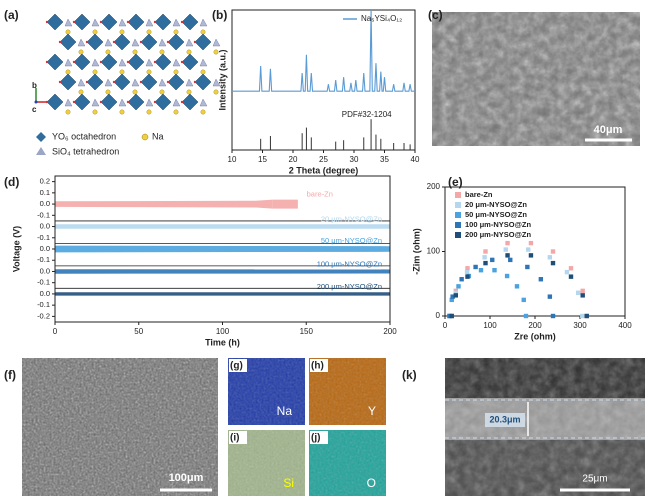  I want to click on series-label: 100 μm-NYSO@Zn, so click(349, 263).